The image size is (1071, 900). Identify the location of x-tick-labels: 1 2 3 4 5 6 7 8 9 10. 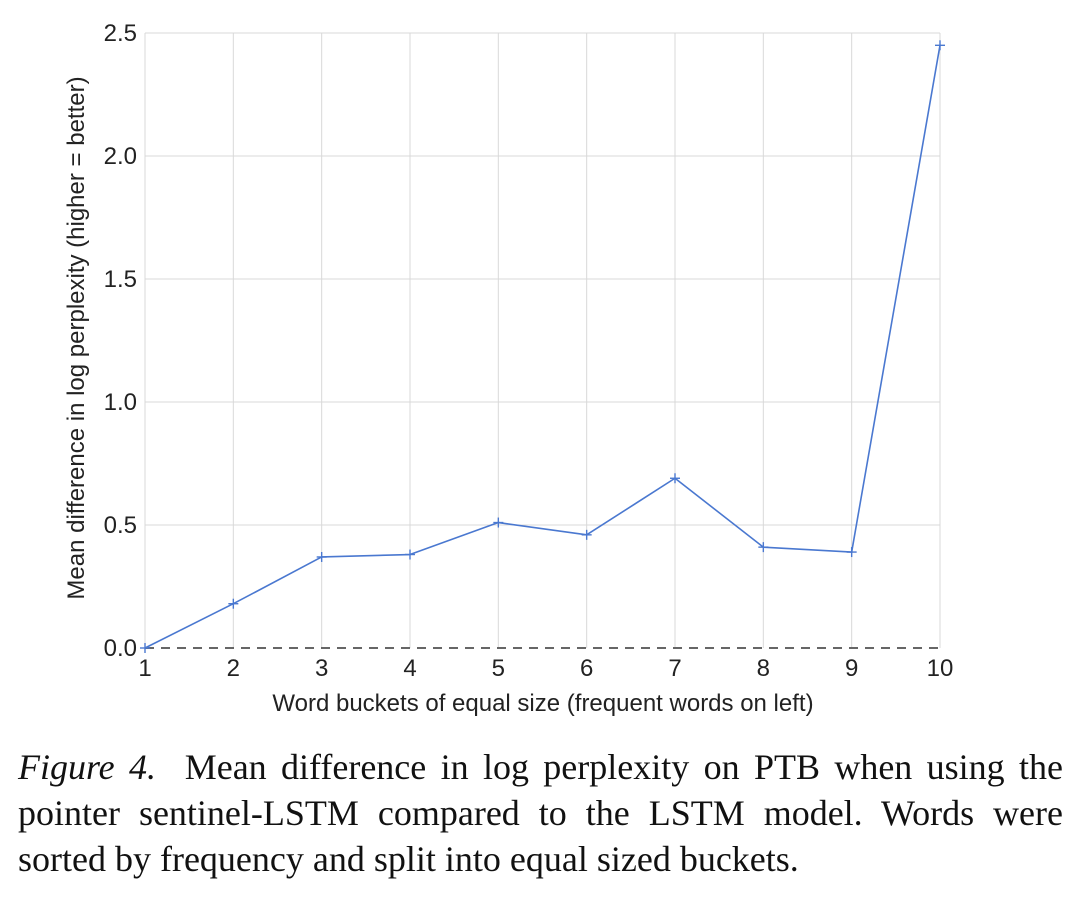
(545, 668).